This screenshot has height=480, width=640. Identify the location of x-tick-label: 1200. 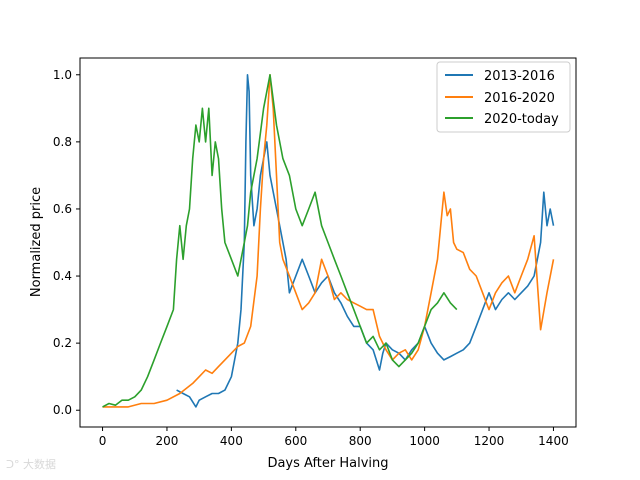
(489, 441).